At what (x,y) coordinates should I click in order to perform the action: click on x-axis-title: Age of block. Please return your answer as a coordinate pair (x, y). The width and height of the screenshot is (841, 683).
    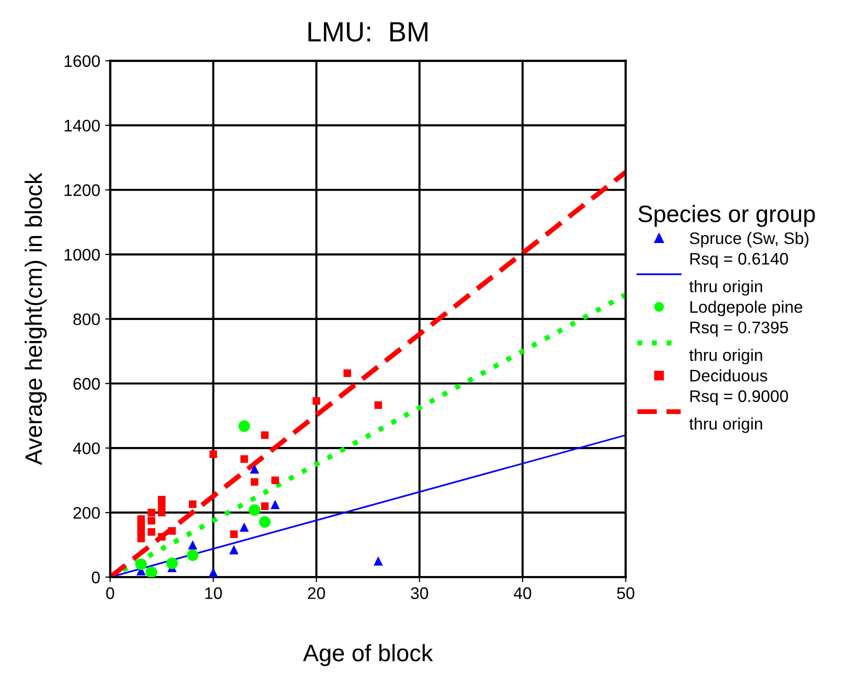
    Looking at the image, I should click on (368, 655).